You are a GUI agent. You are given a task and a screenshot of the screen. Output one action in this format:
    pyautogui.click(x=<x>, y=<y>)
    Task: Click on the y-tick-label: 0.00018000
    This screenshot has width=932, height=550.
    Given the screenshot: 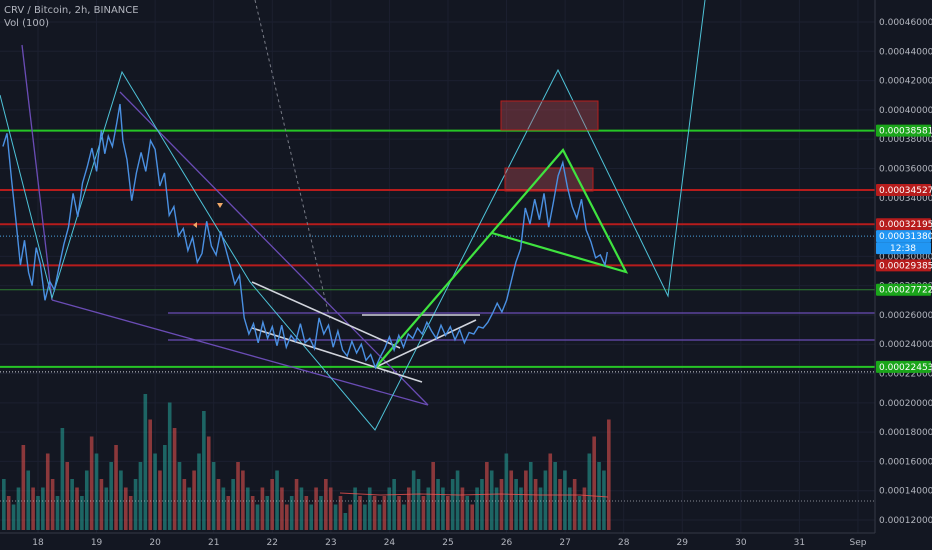 What is the action you would take?
    pyautogui.click(x=905, y=433)
    